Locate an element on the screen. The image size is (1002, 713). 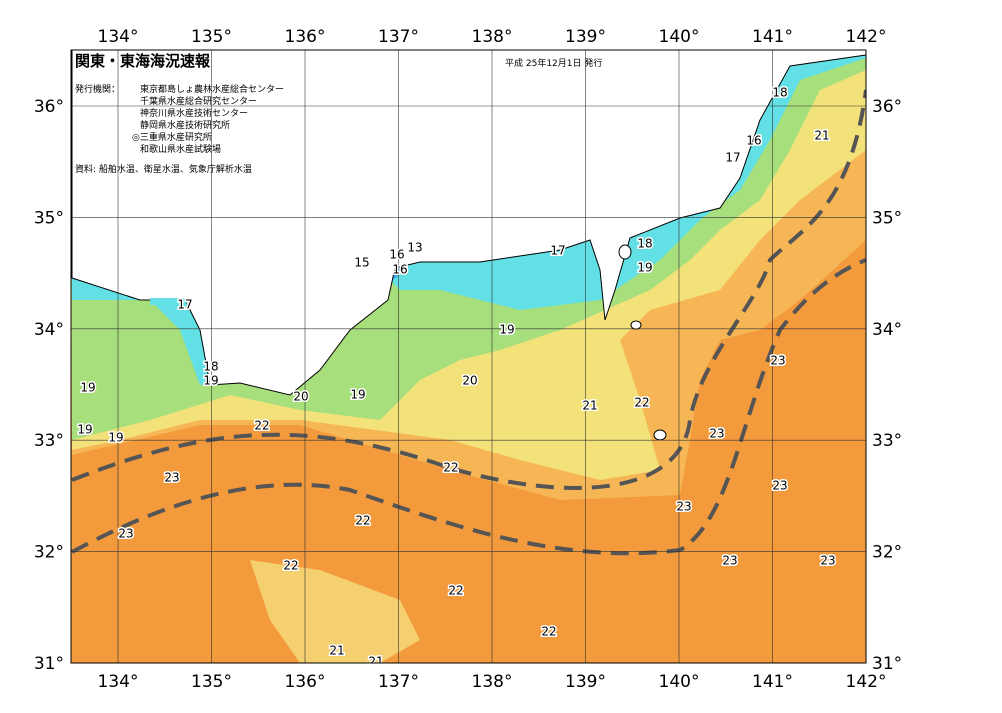
issuer: 東京都島しょ農林水産総合センター is located at coordinates (212, 89).